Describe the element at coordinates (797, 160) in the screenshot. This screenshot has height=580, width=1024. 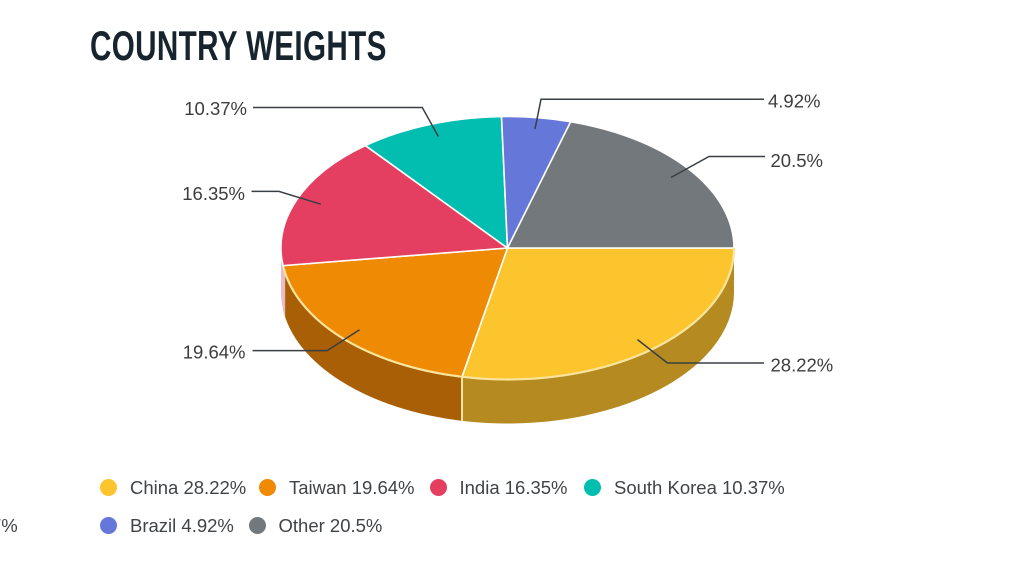
I see `svg-text: 20.5%` at that location.